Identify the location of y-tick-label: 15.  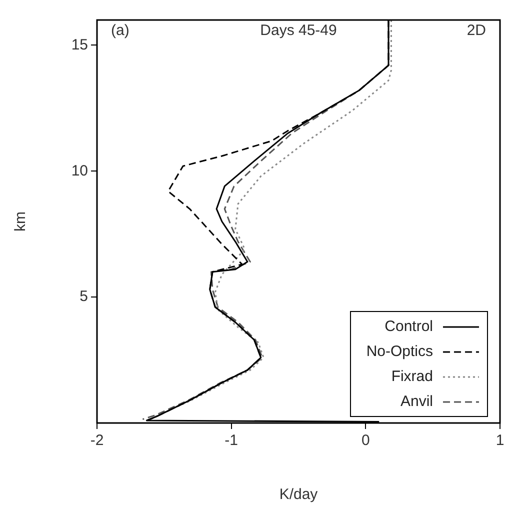
(79, 45).